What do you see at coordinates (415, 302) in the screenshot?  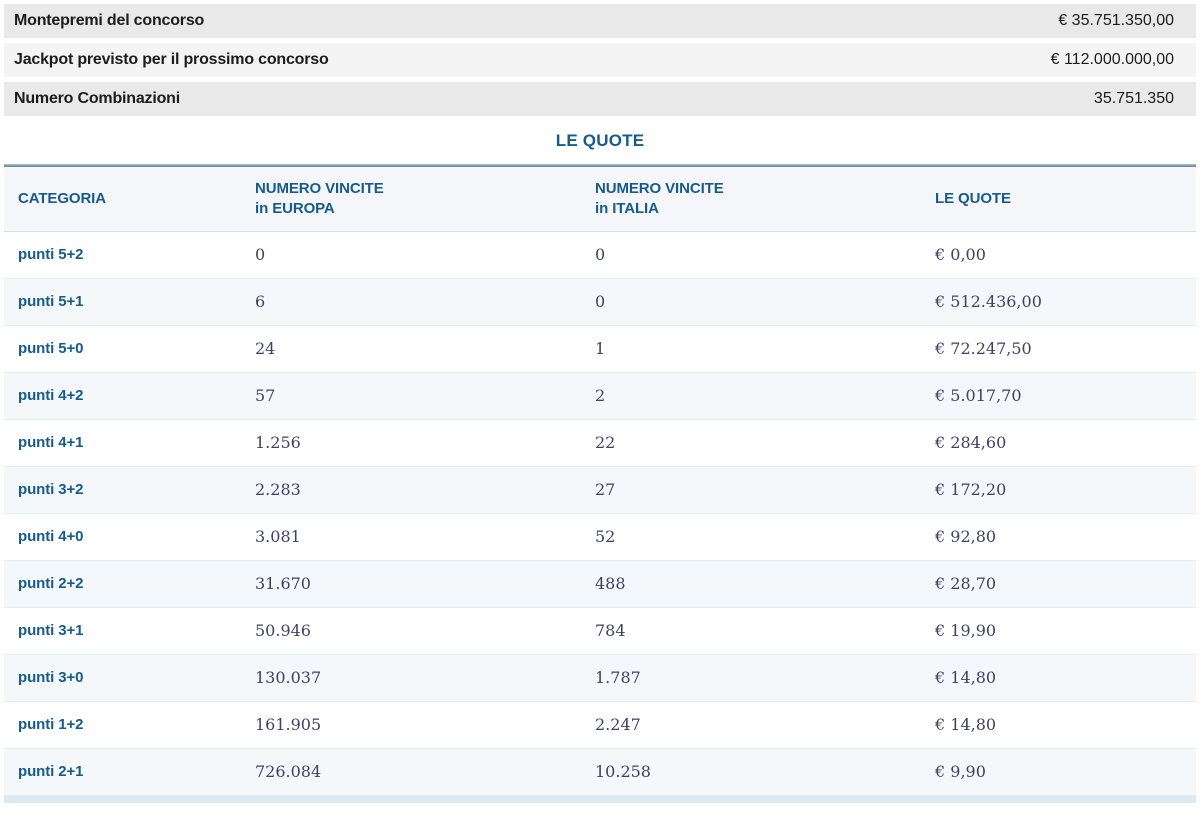 I see `wins-europe: 6` at bounding box center [415, 302].